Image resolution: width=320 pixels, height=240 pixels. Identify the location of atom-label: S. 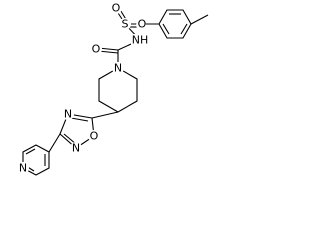
(125, 24).